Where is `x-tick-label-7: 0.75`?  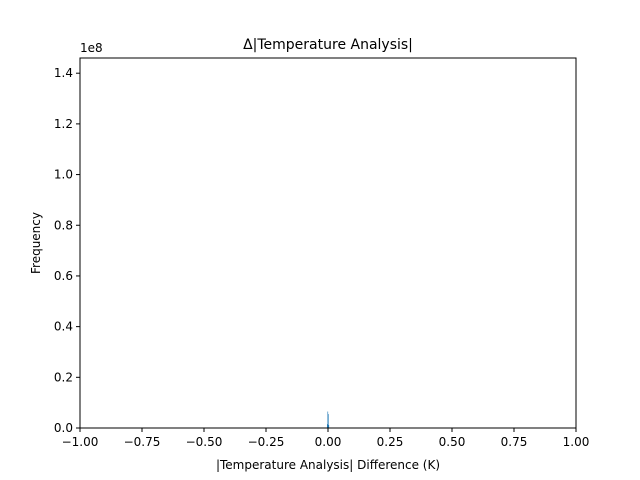
x-tick-label-7: 0.75 is located at coordinates (514, 442).